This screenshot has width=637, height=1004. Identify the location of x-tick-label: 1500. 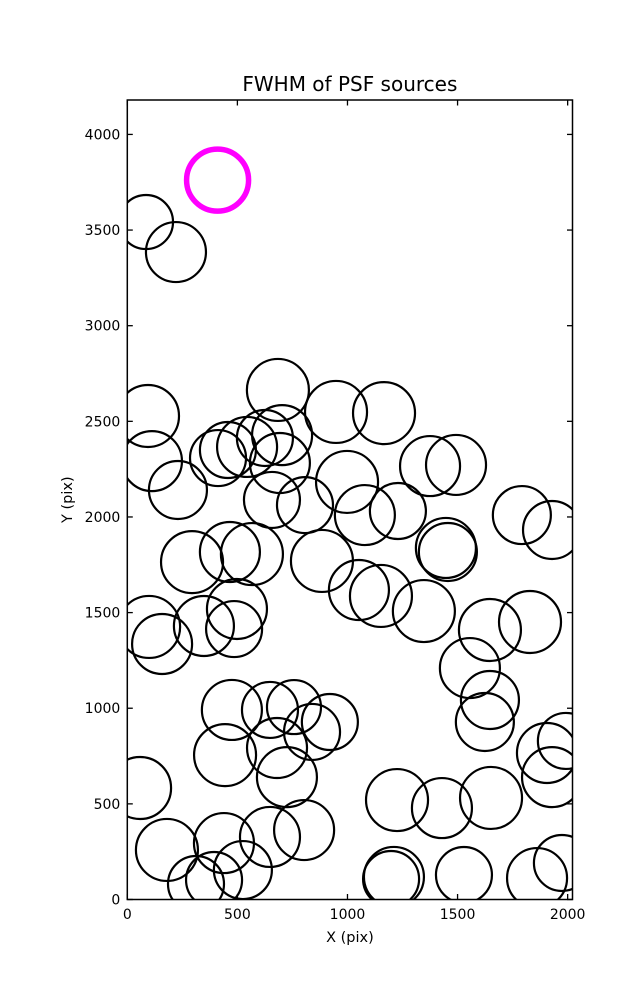
(458, 915).